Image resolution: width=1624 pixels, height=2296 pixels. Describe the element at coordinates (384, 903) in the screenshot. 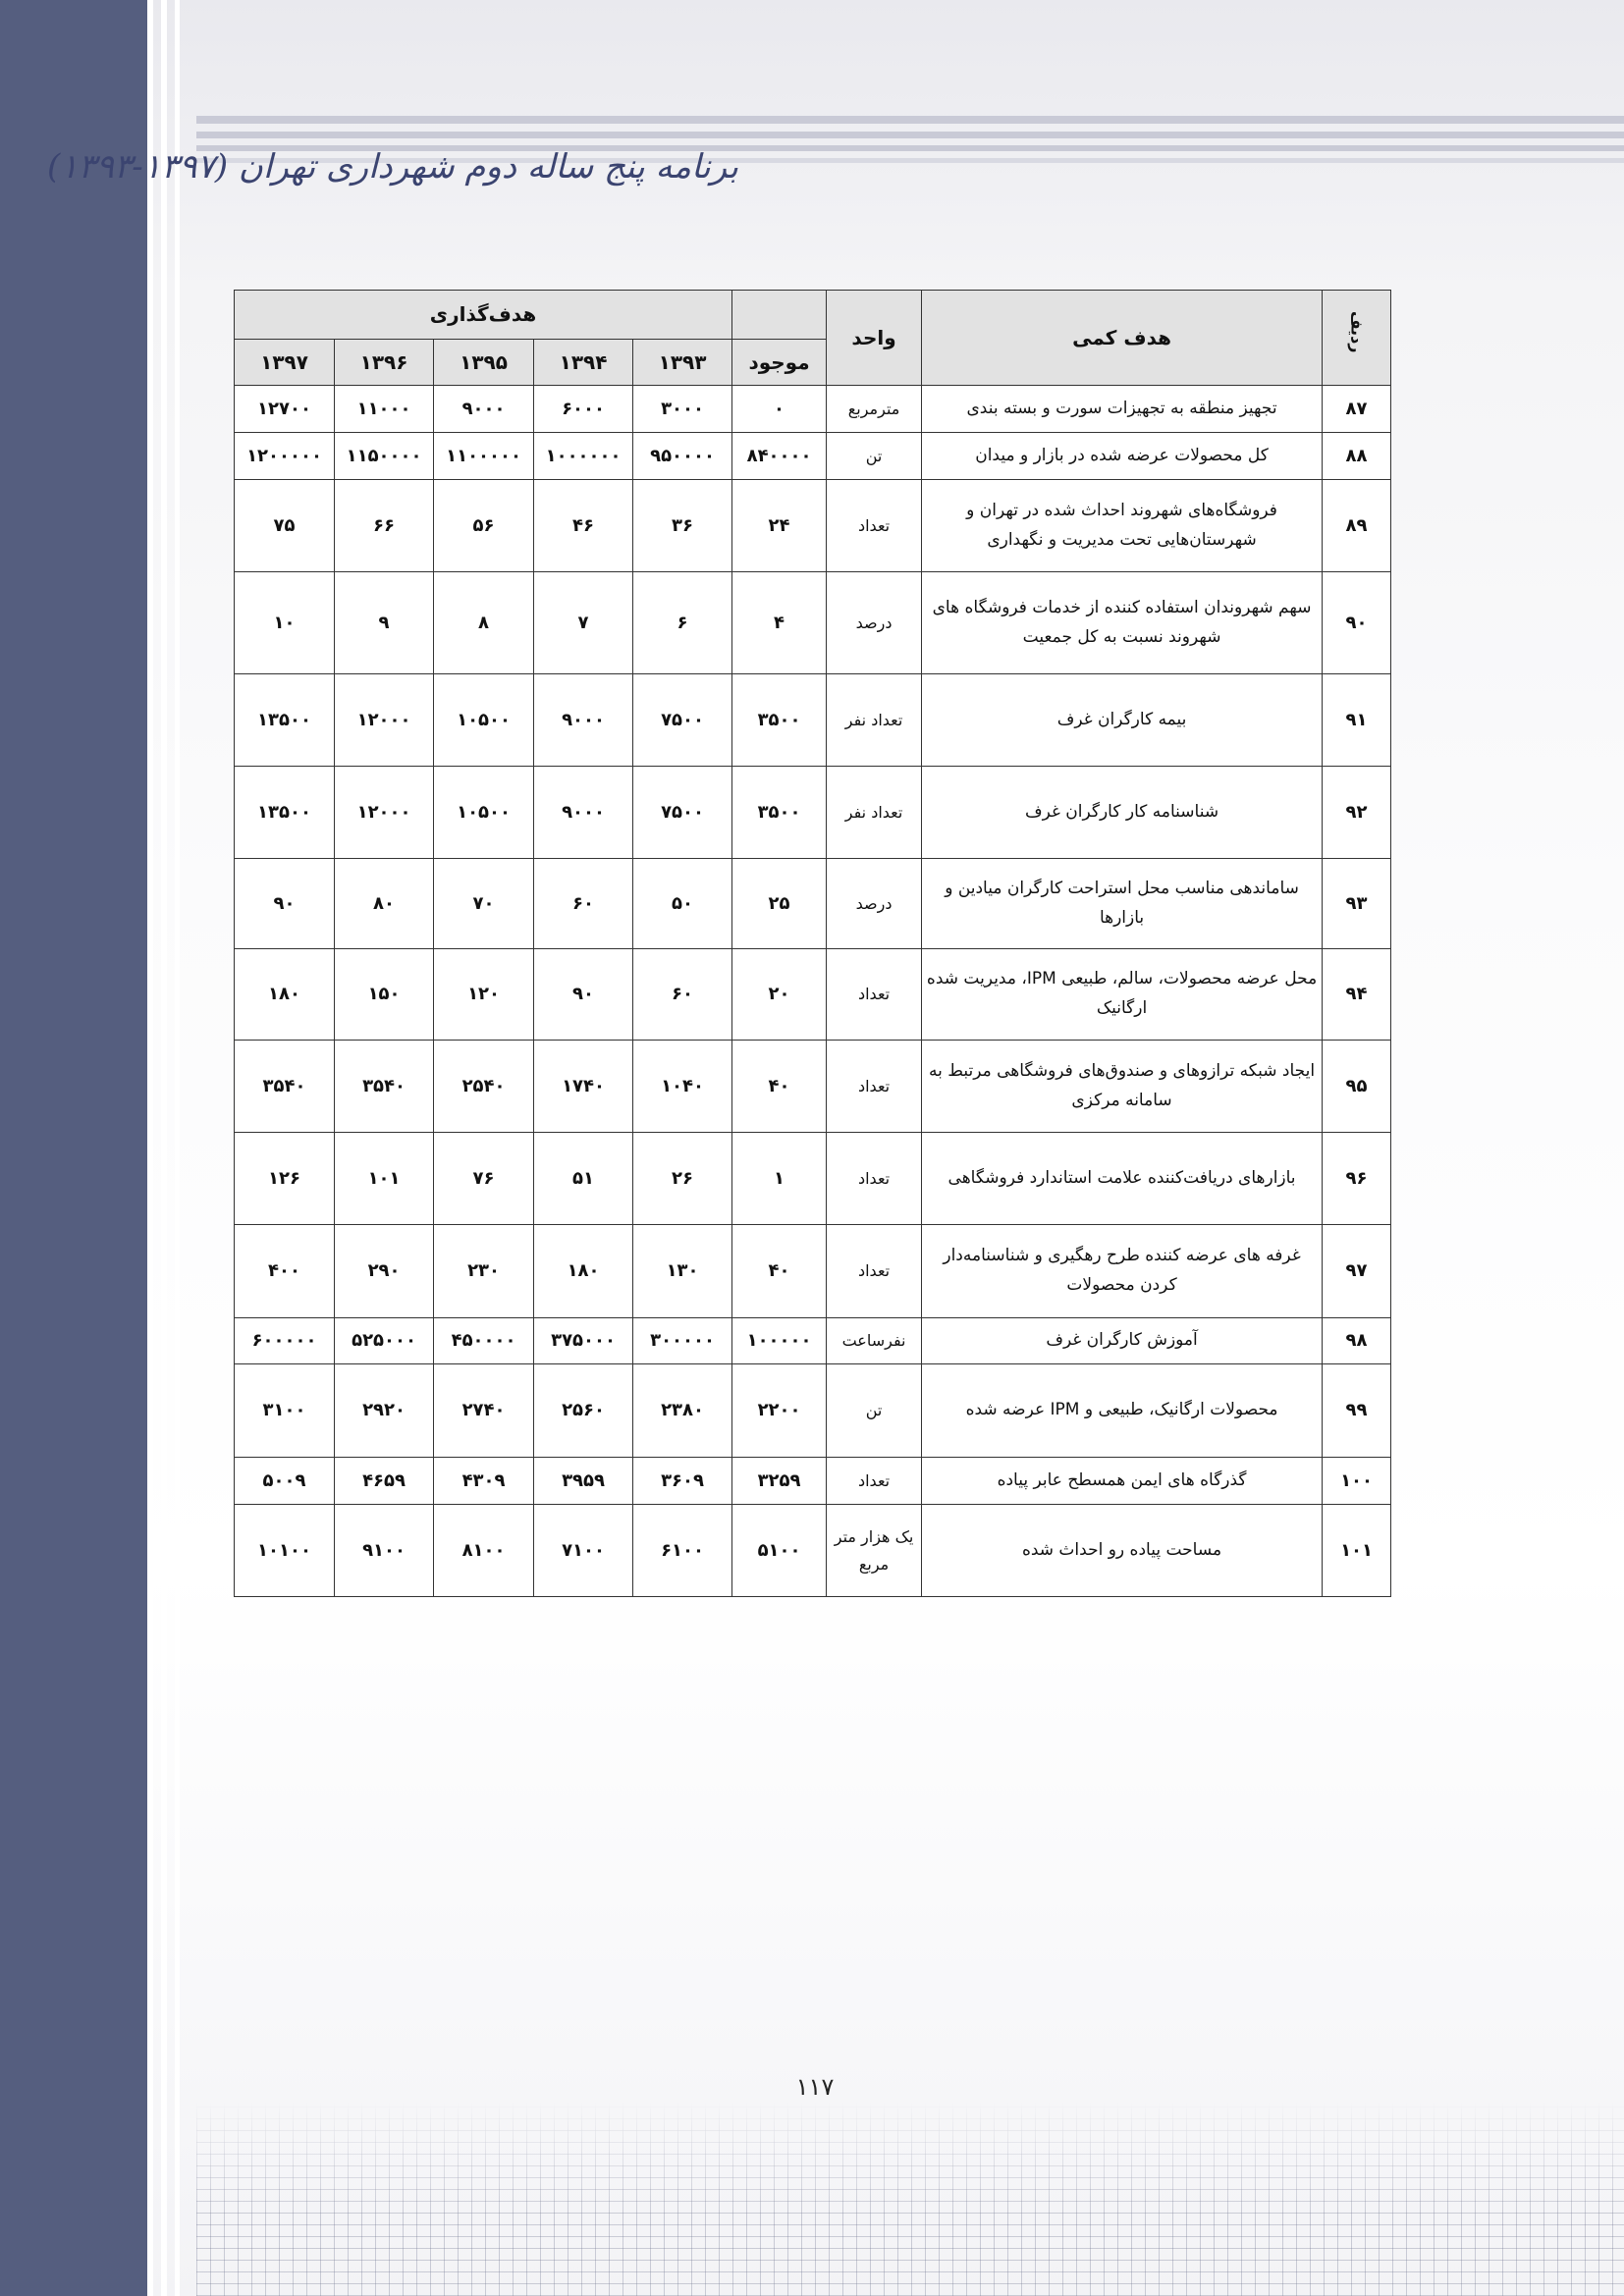

I see `target-value-cell: ۸۰` at that location.